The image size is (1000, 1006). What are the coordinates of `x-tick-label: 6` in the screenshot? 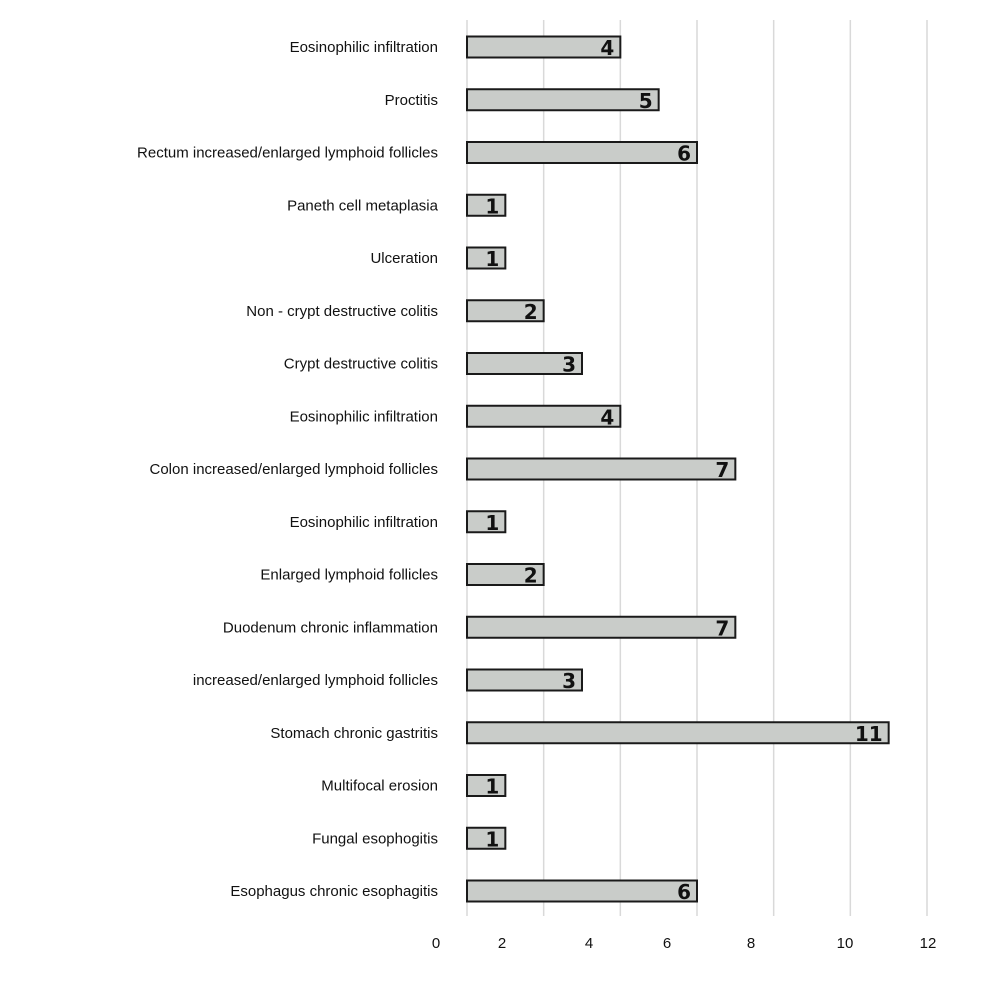 It's located at (667, 943).